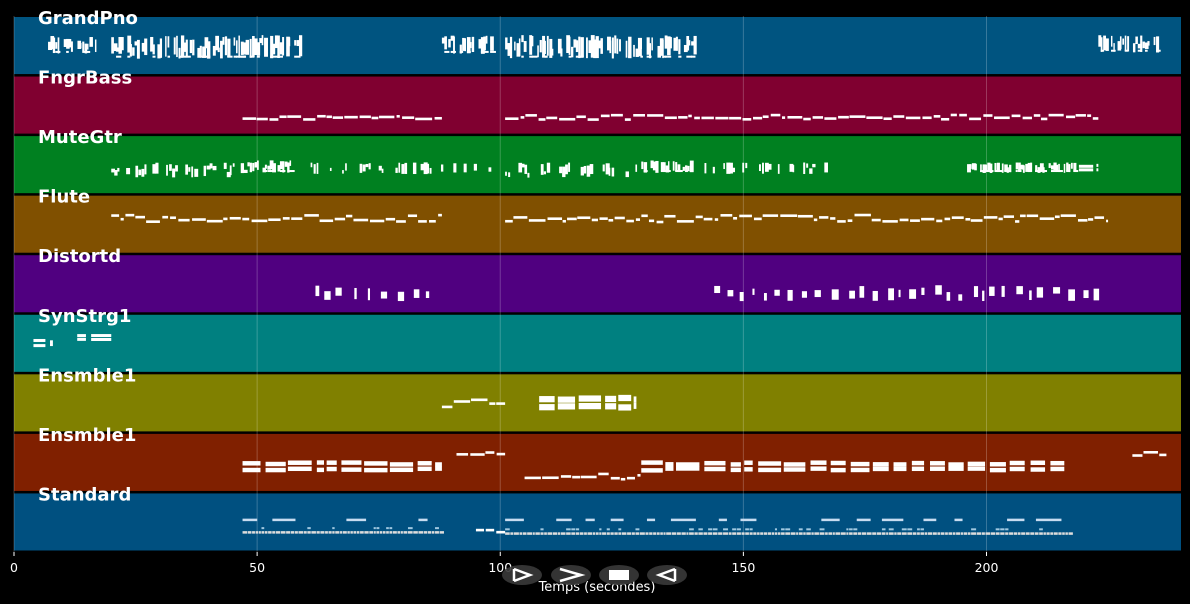 This screenshot has width=1190, height=604. Describe the element at coordinates (597, 587) in the screenshot. I see `x-axis-label: Temps (secondes)` at that location.